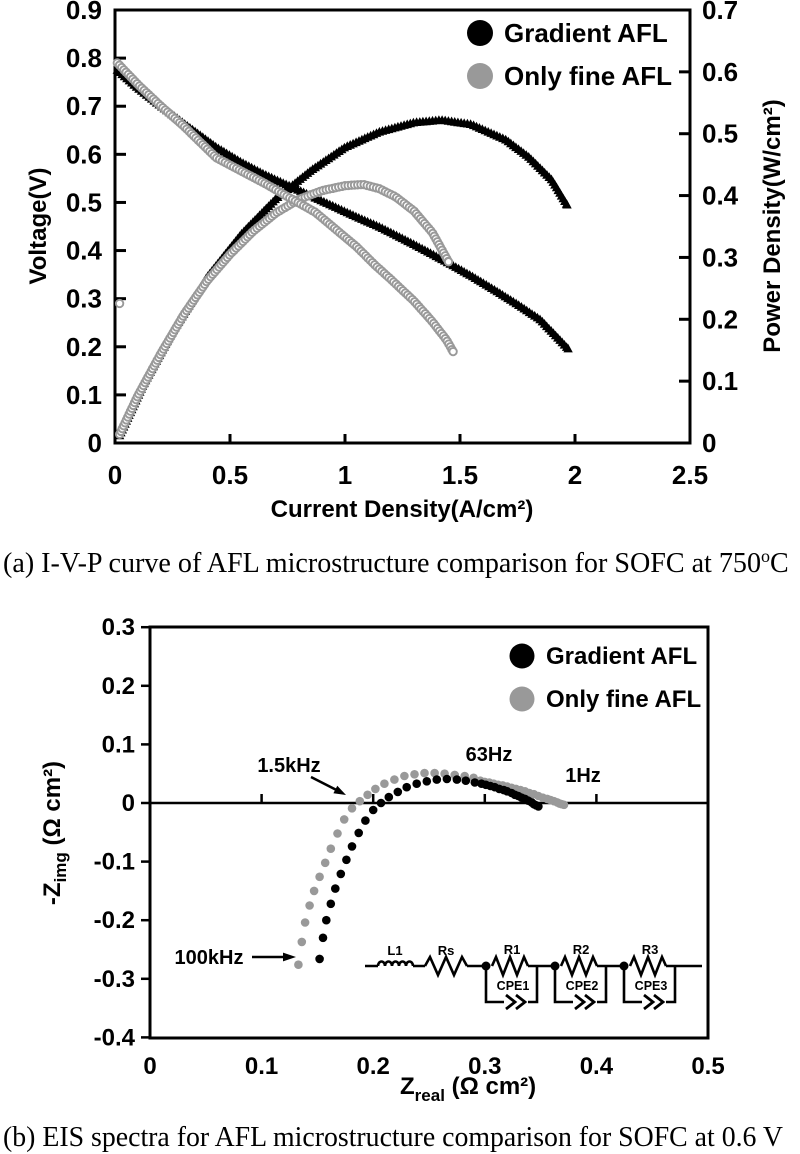  I want to click on series-triangle, so click(342, 209).